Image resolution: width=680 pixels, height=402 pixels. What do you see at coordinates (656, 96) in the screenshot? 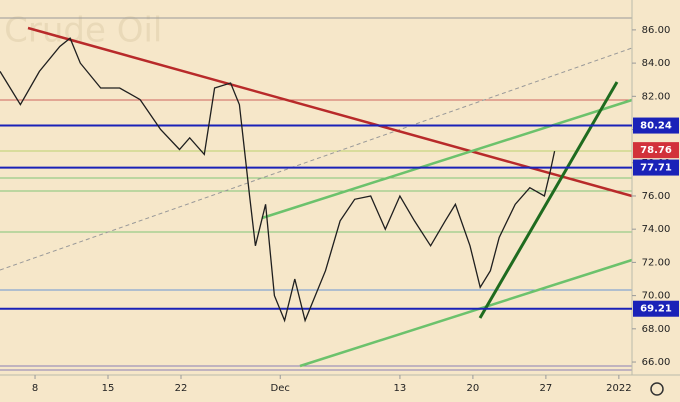
I see `y-tick-label: 82.00` at bounding box center [656, 96].